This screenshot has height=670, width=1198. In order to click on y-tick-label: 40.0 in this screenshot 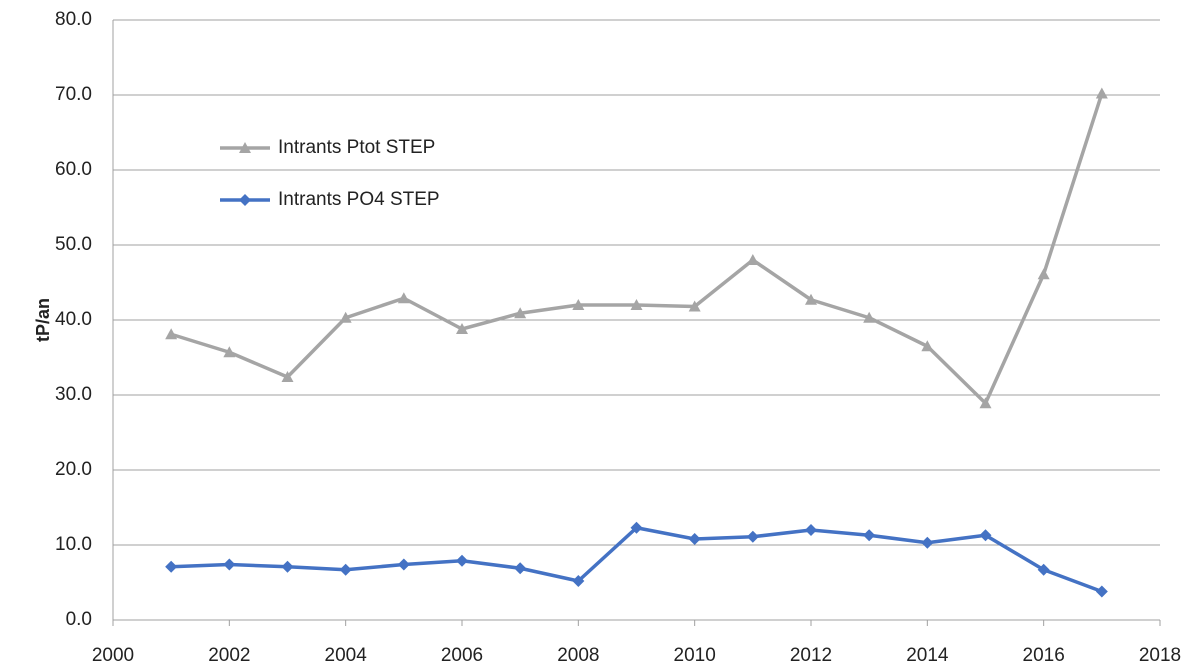, I will do `click(73, 319)`.